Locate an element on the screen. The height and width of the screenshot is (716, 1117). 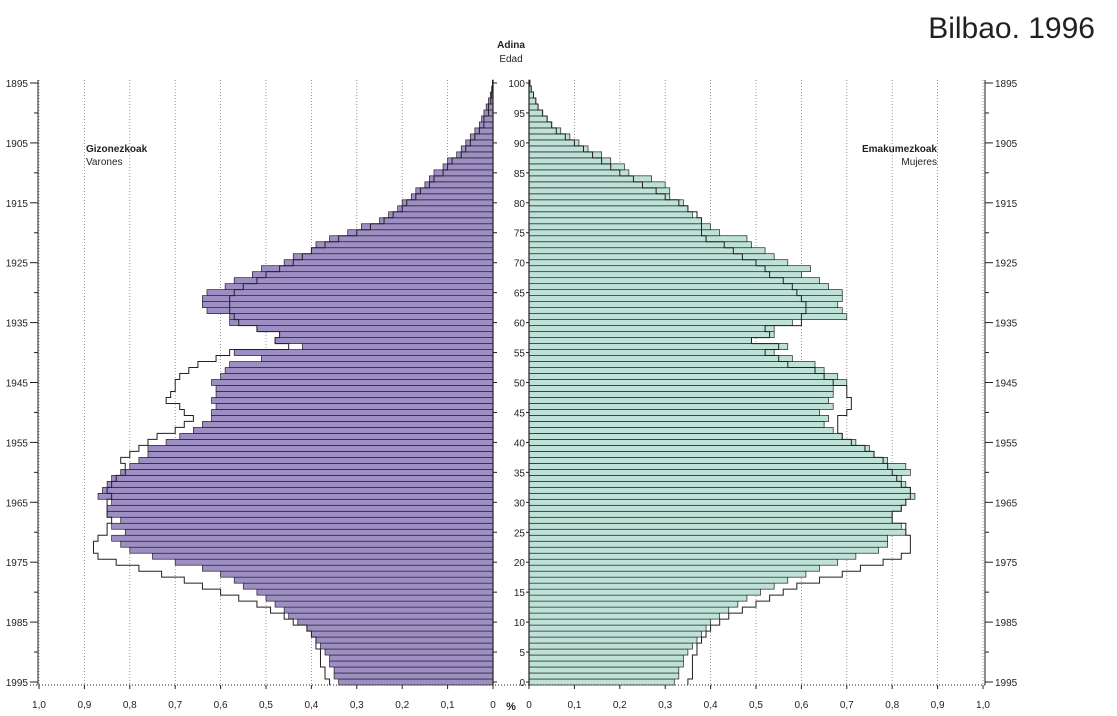
x-tick-label-left: 0,4 is located at coordinates (311, 705).